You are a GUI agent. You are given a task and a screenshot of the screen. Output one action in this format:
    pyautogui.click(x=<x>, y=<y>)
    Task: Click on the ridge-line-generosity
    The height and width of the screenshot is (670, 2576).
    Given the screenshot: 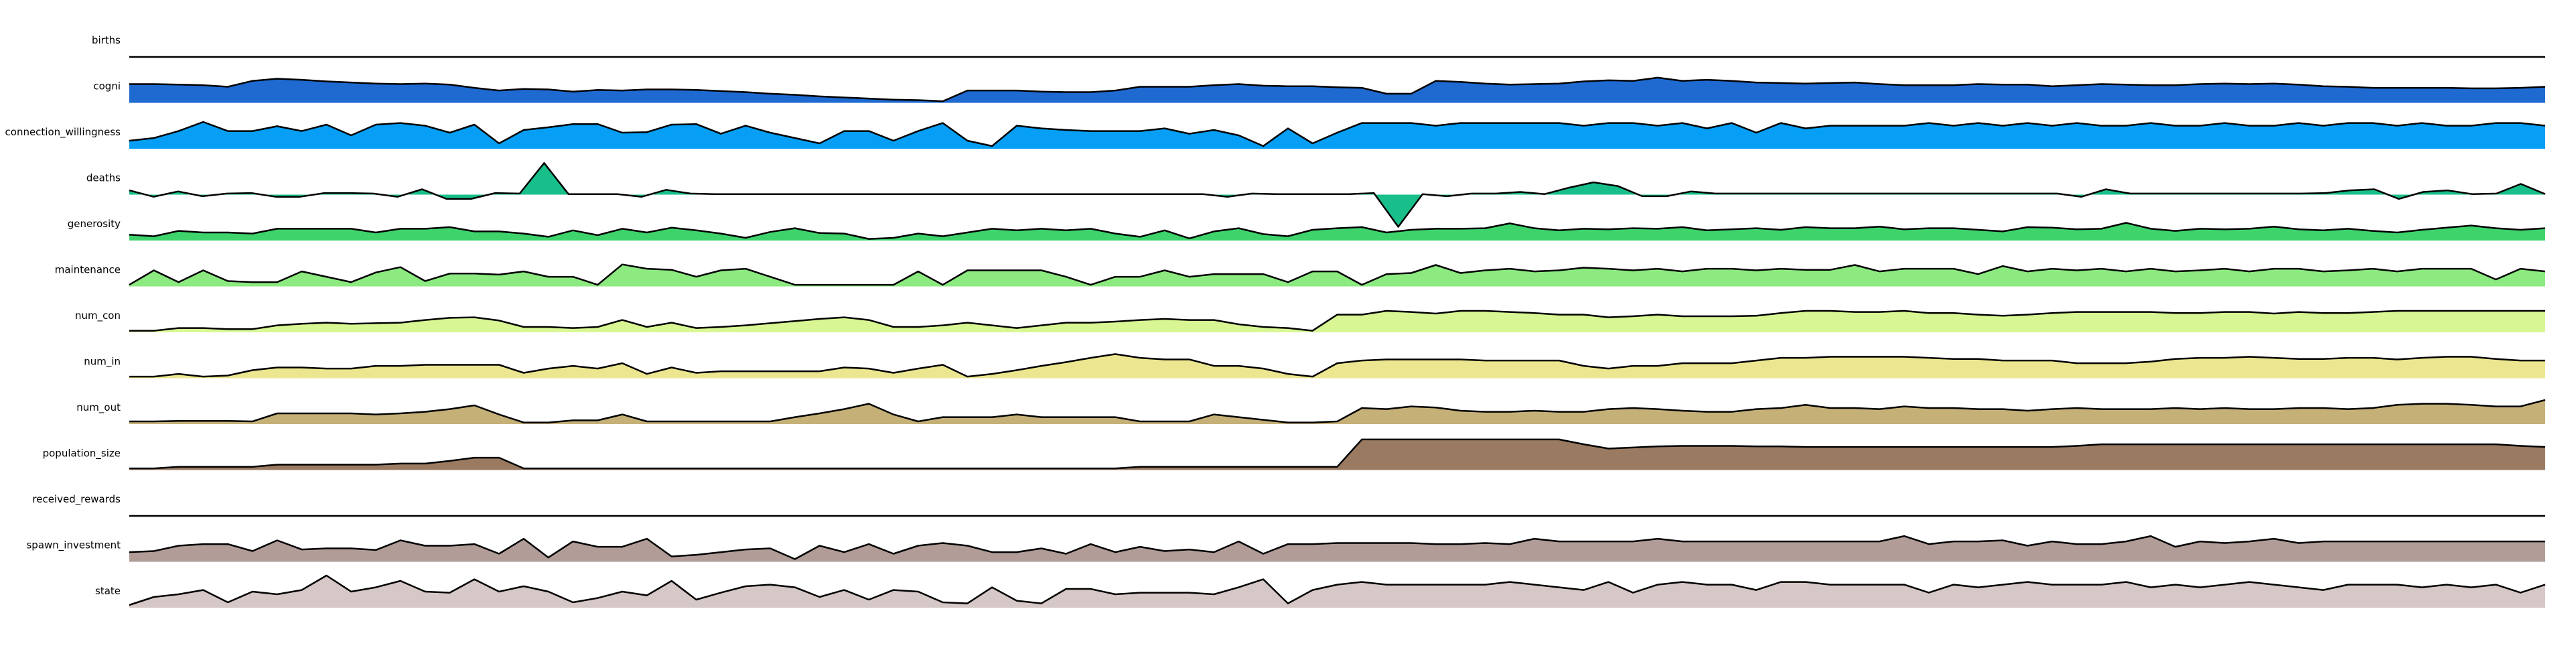 What is the action you would take?
    pyautogui.click(x=1337, y=231)
    